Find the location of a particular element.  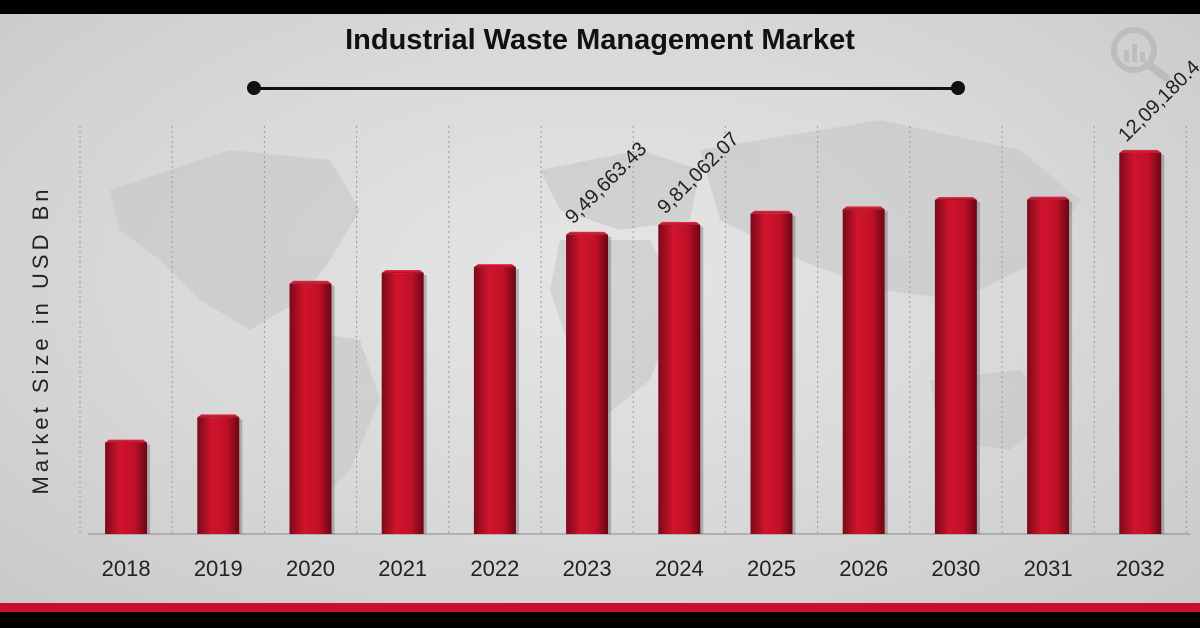

x-tick-2020: 2020 is located at coordinates (310, 568).